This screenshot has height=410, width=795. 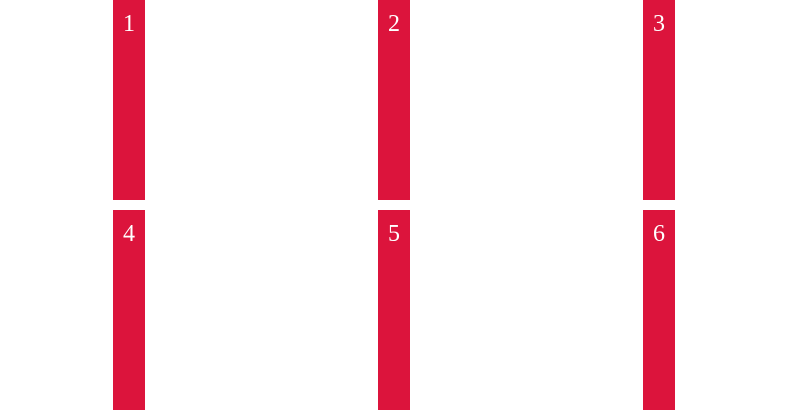 I want to click on block-3: 3, so click(x=659, y=100).